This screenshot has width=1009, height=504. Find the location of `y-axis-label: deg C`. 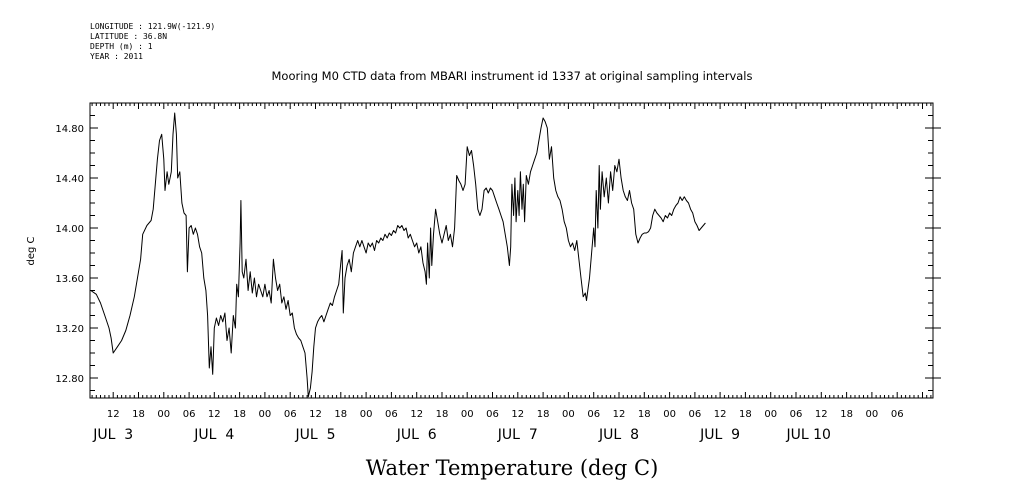

y-axis-label: deg C is located at coordinates (31, 250).